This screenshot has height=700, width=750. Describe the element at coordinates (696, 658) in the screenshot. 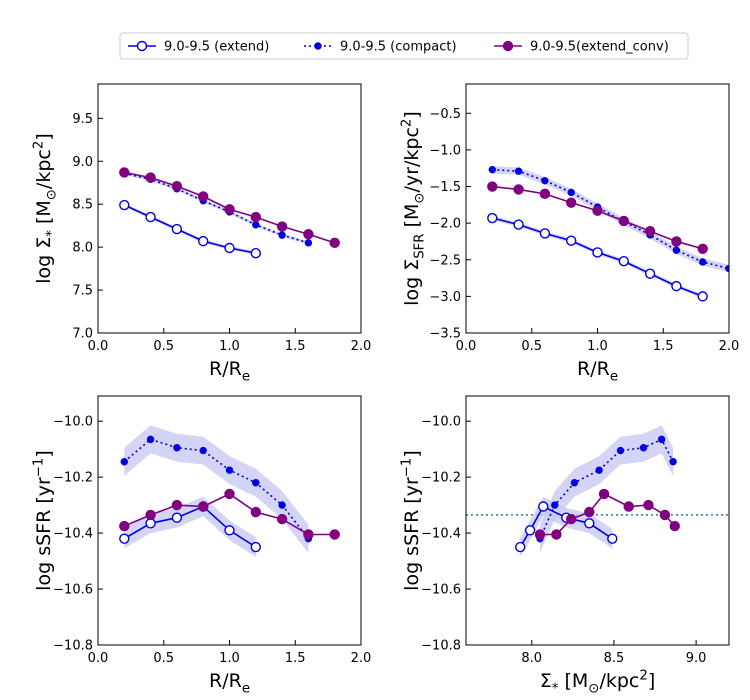

I see `x-tick-label: 9.0` at that location.